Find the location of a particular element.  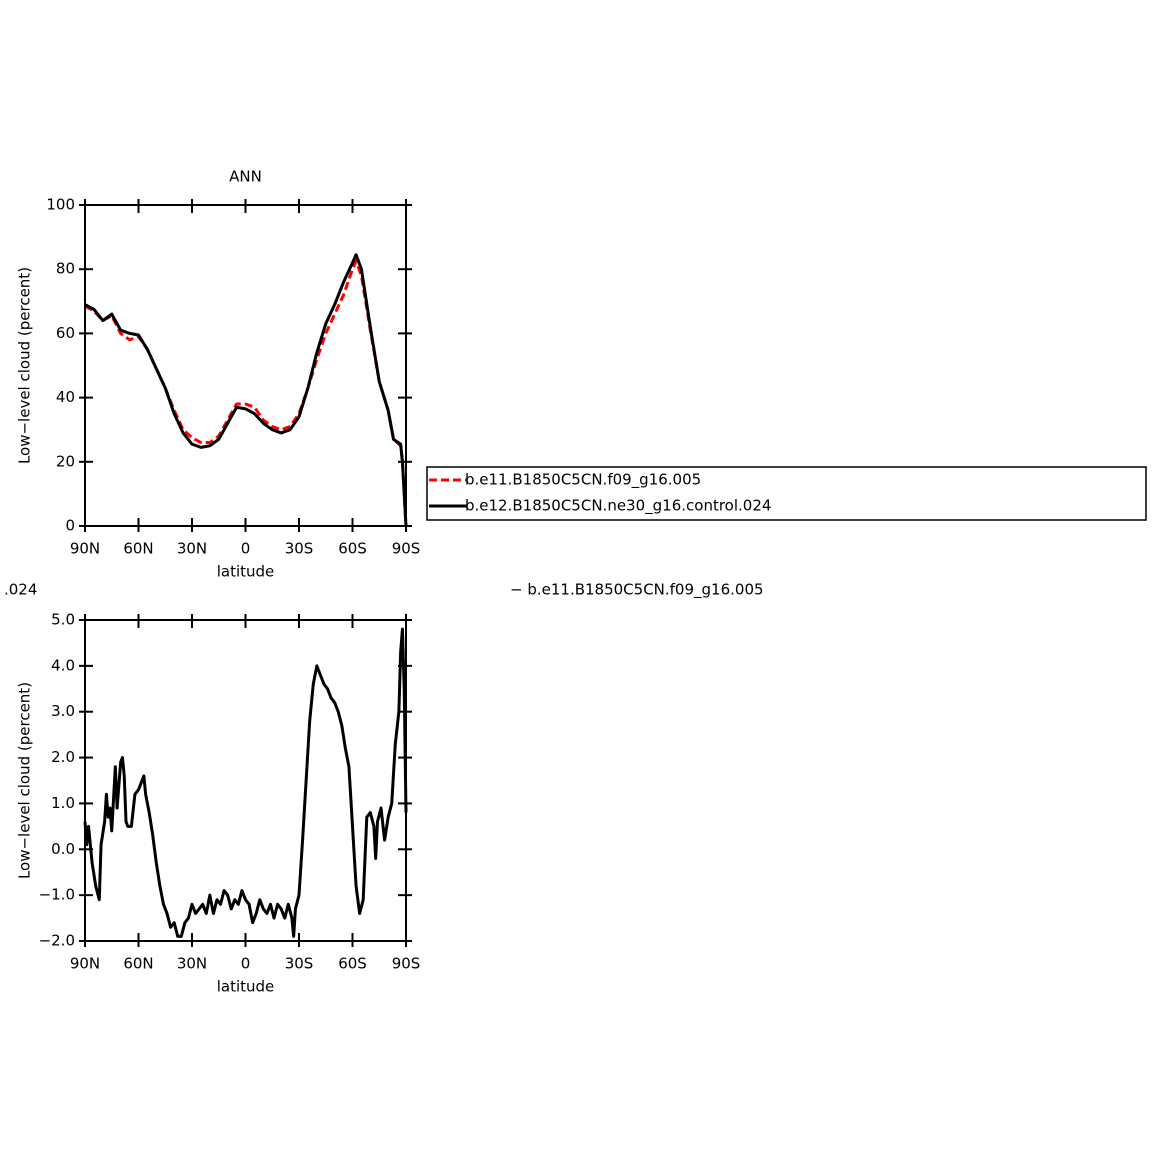

y-tick-label: 0 is located at coordinates (70, 526).